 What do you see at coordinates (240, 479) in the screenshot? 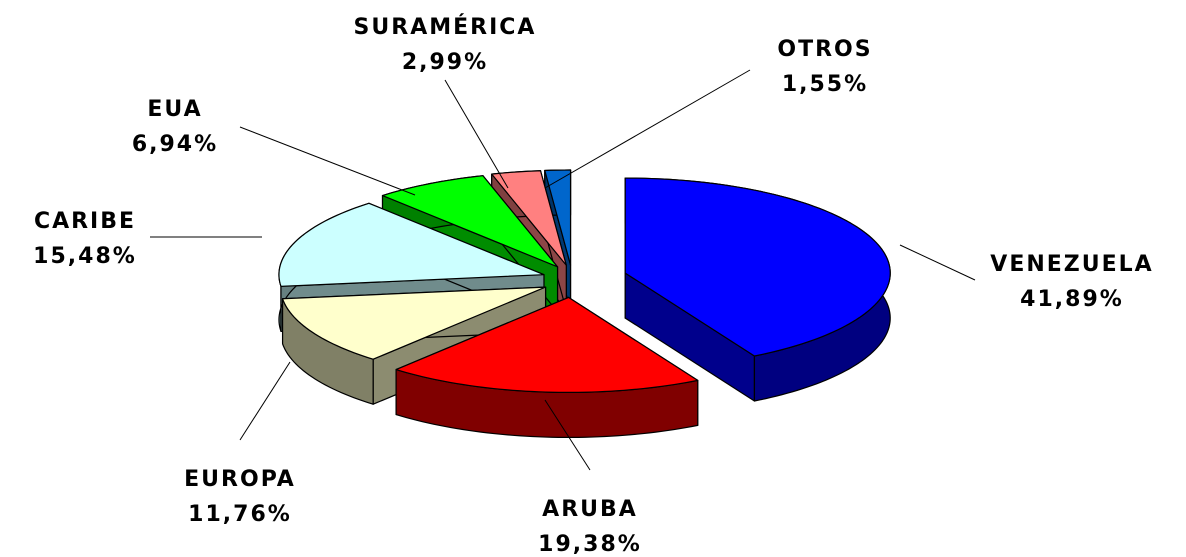
I see `category-label: EUROPA` at bounding box center [240, 479].